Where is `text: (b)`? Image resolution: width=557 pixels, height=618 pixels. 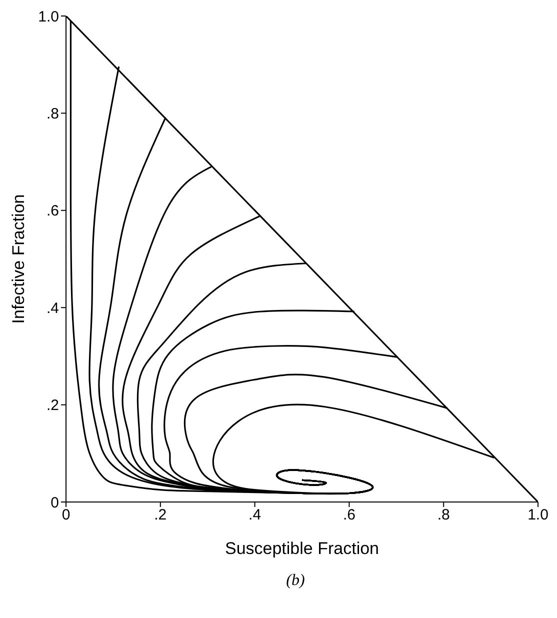
text: (b) is located at coordinates (295, 581).